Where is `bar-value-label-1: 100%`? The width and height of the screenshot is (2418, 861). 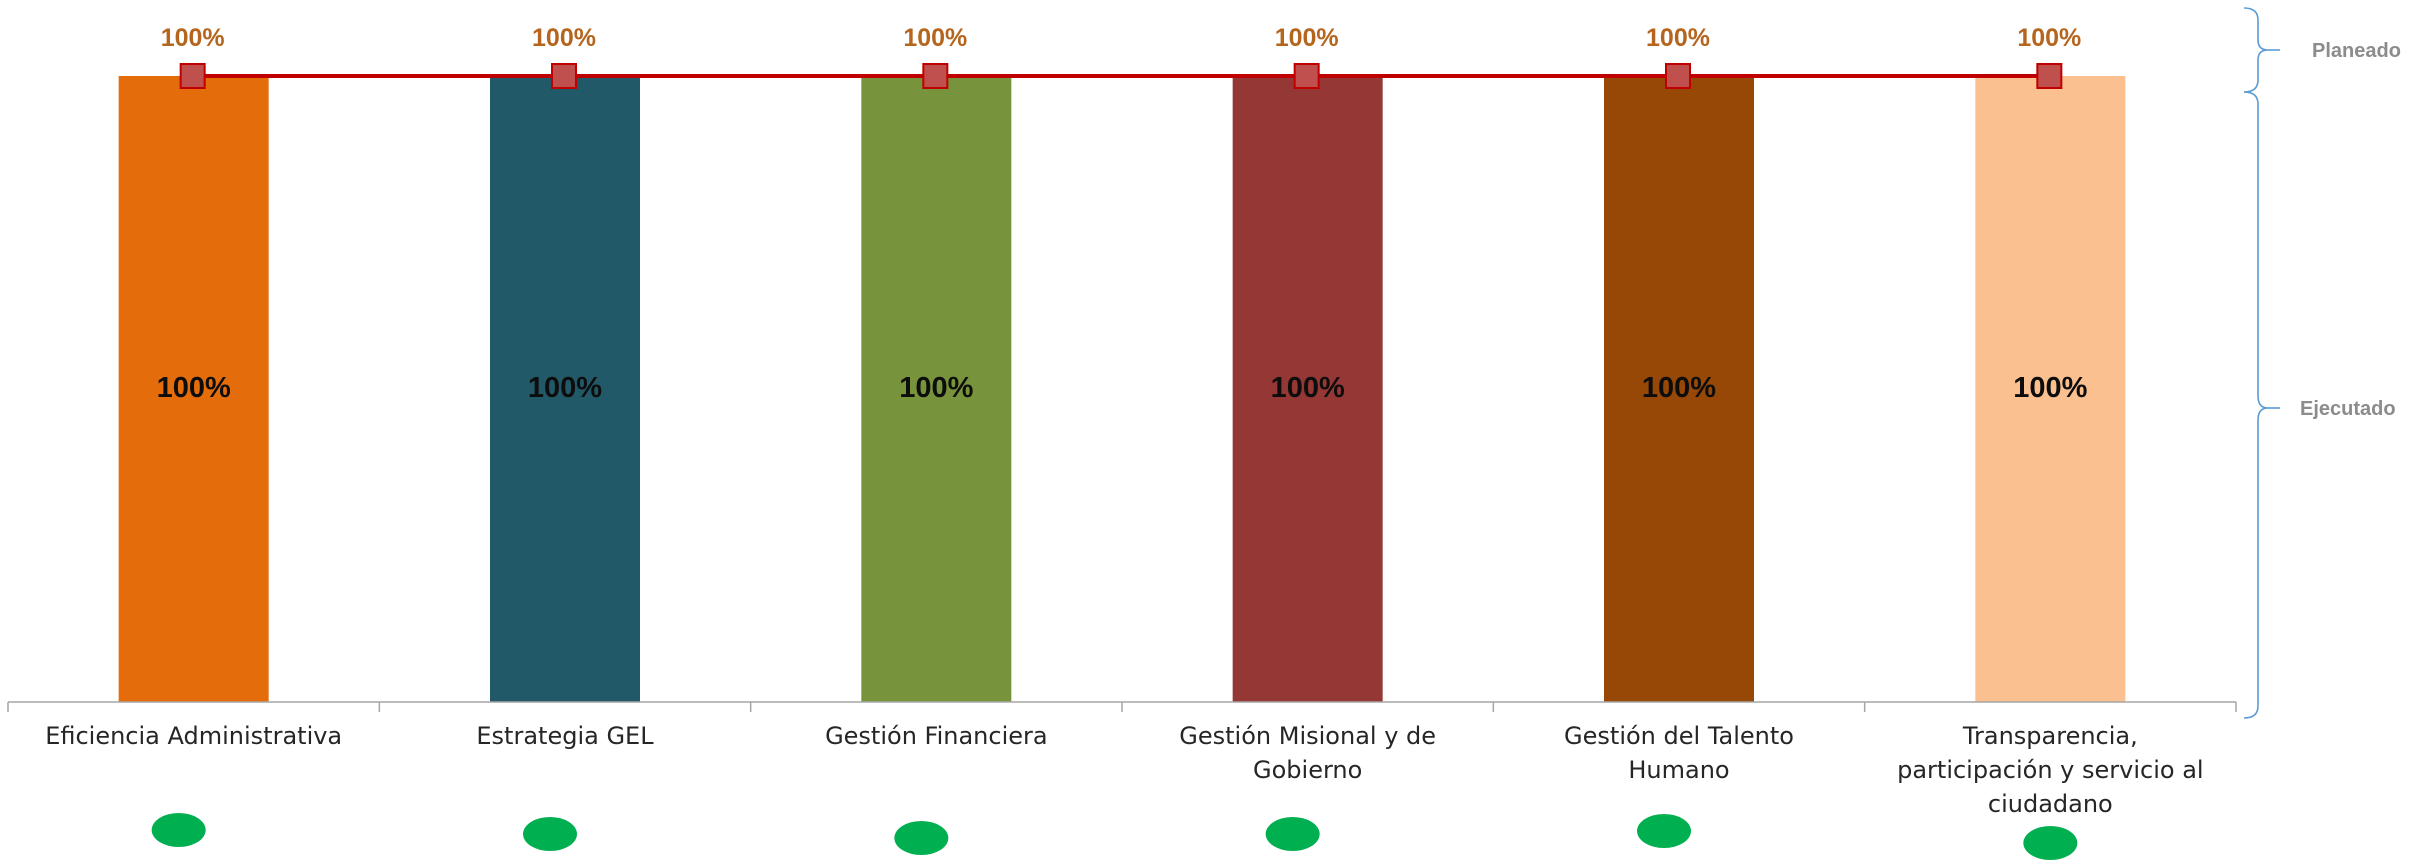
bar-value-label-1: 100% is located at coordinates (194, 388).